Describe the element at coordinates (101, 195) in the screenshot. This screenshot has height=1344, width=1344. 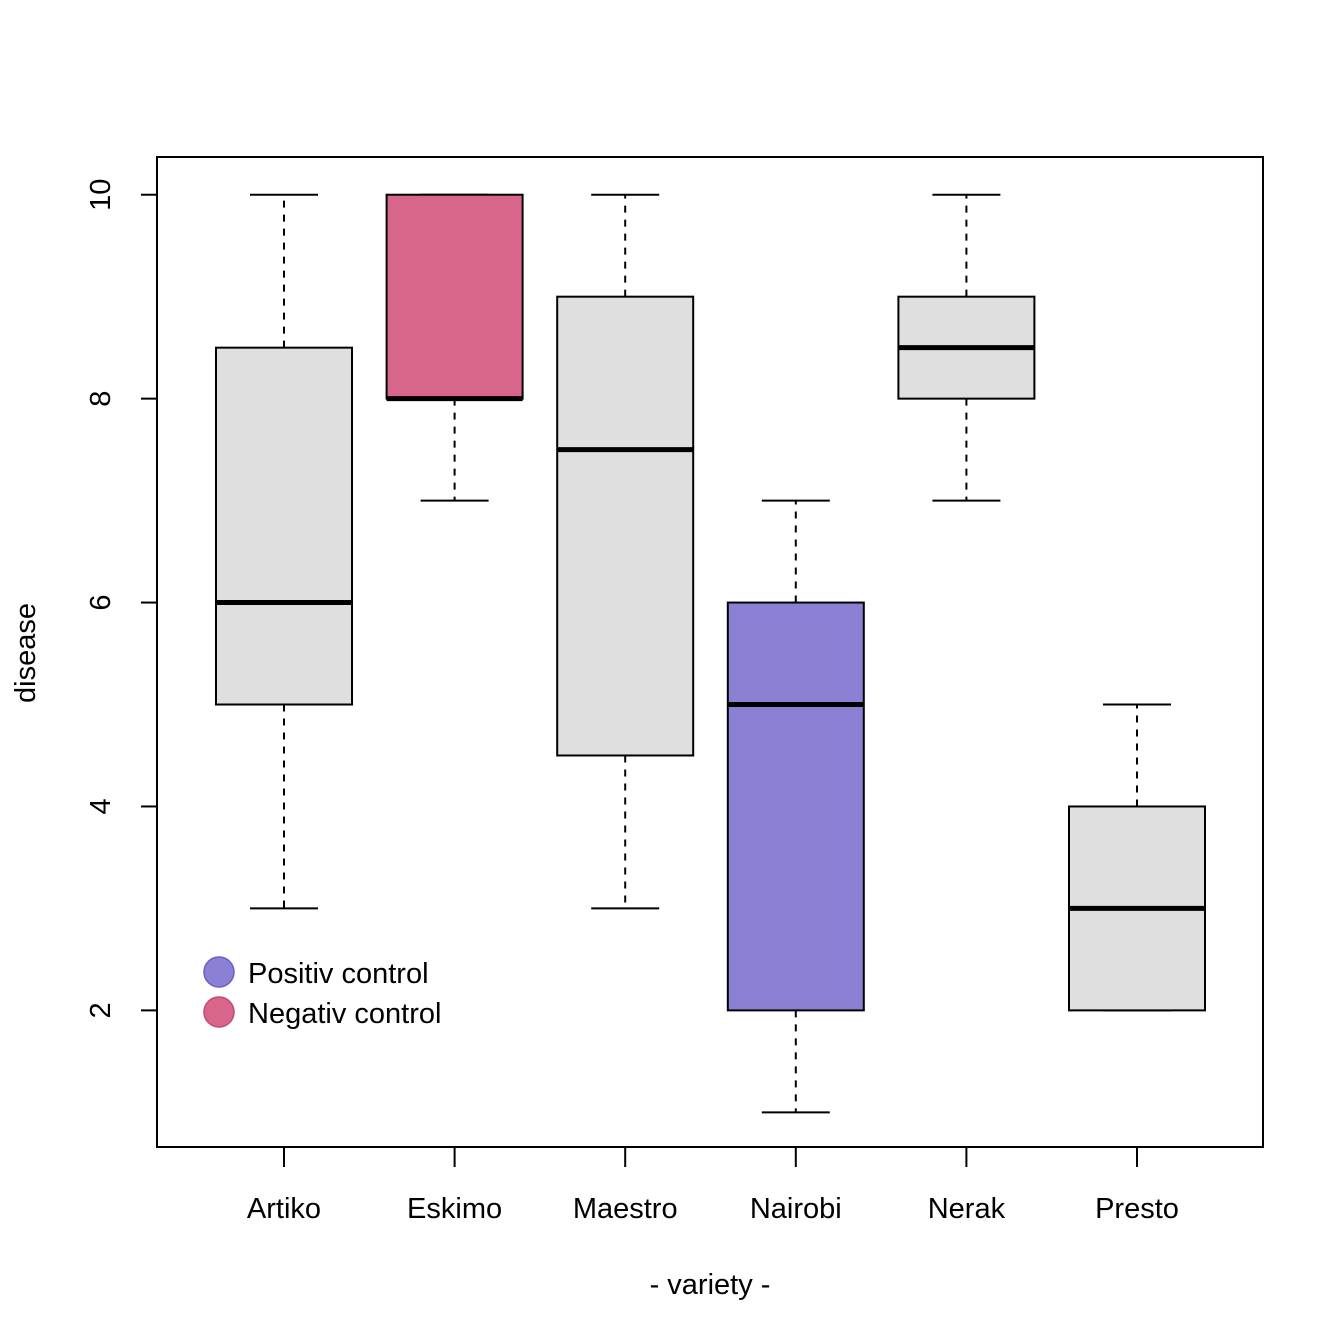
I see `y-tick-label-10: 10` at that location.